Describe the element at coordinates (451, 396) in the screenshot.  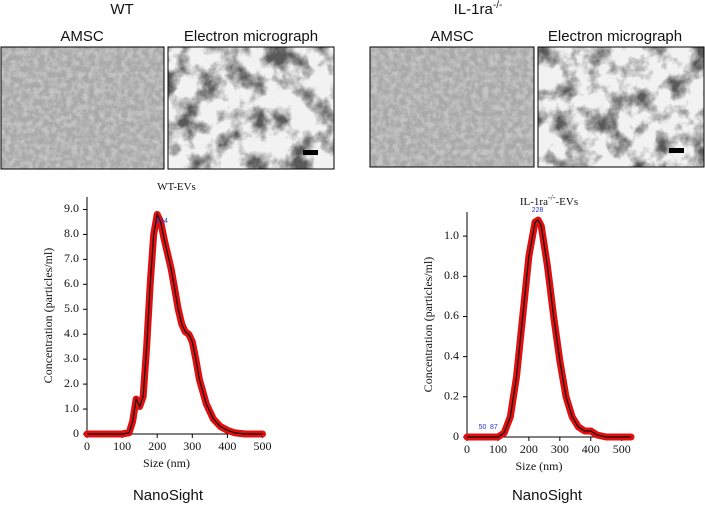
I see `y-tick-label: 0.2` at that location.